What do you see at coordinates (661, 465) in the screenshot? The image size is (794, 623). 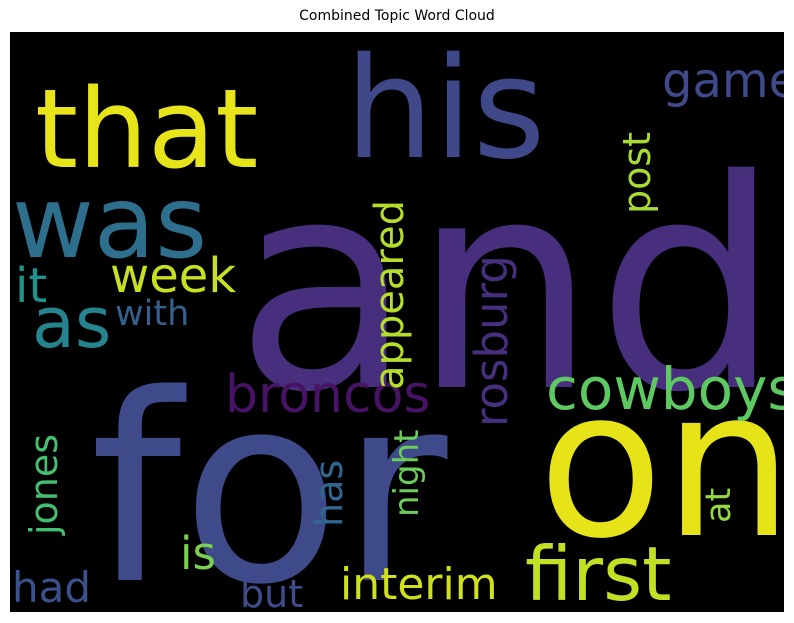 I see `word-on: on` at bounding box center [661, 465].